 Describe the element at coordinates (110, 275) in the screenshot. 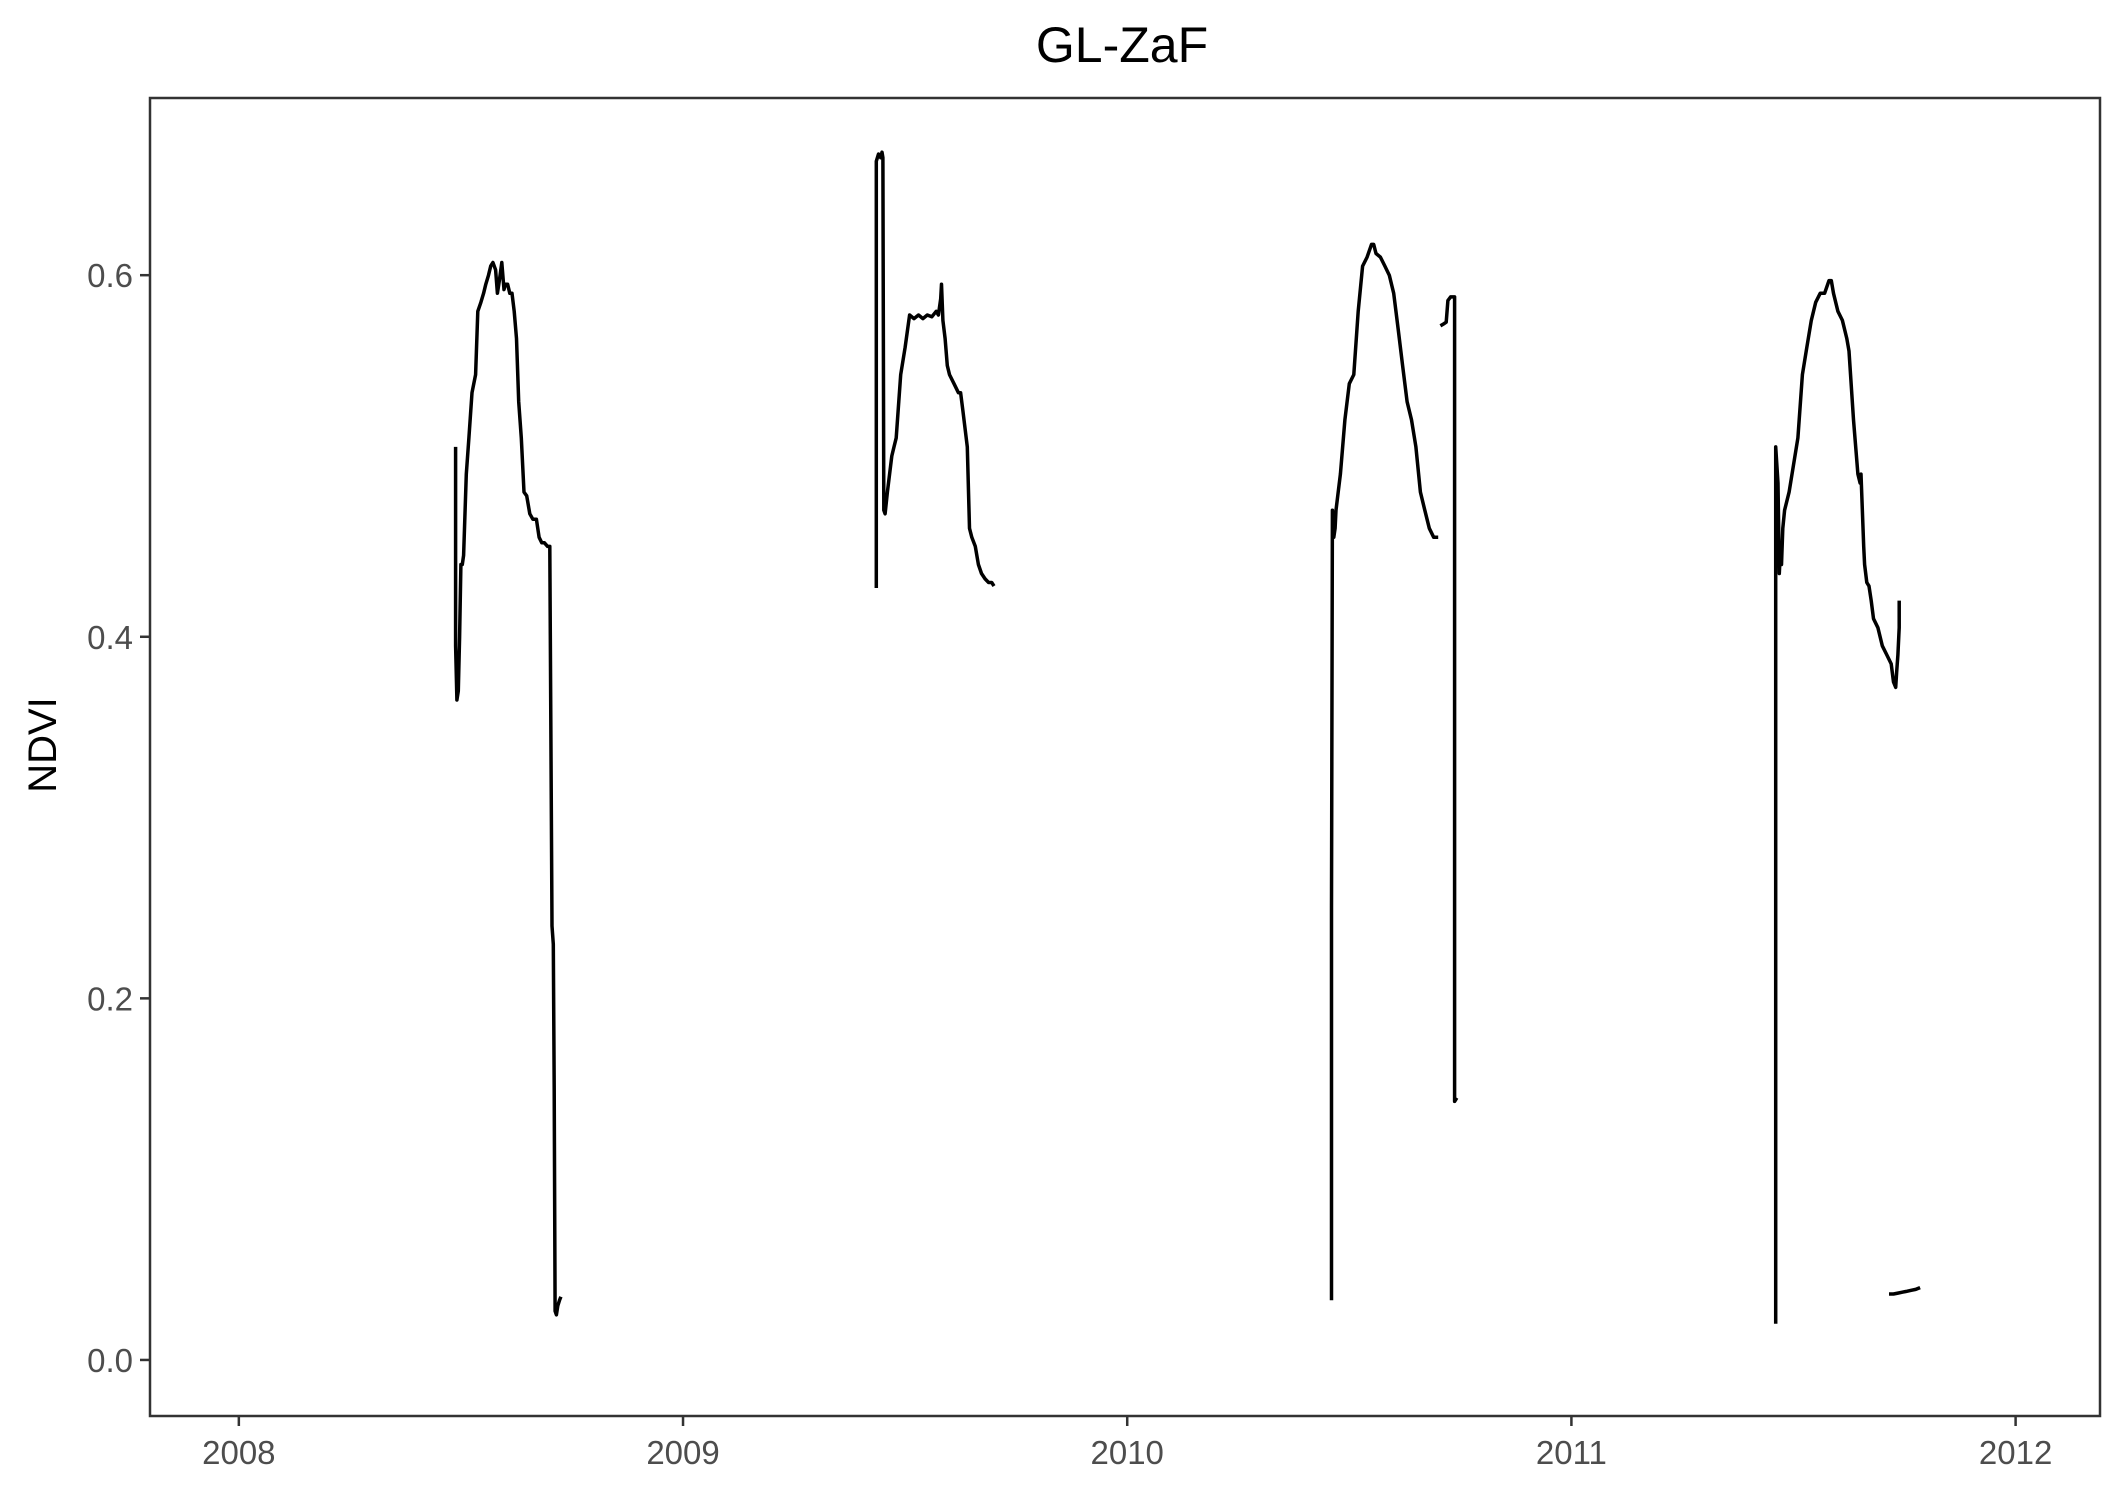

I see `y-tick-label: 0.6` at that location.